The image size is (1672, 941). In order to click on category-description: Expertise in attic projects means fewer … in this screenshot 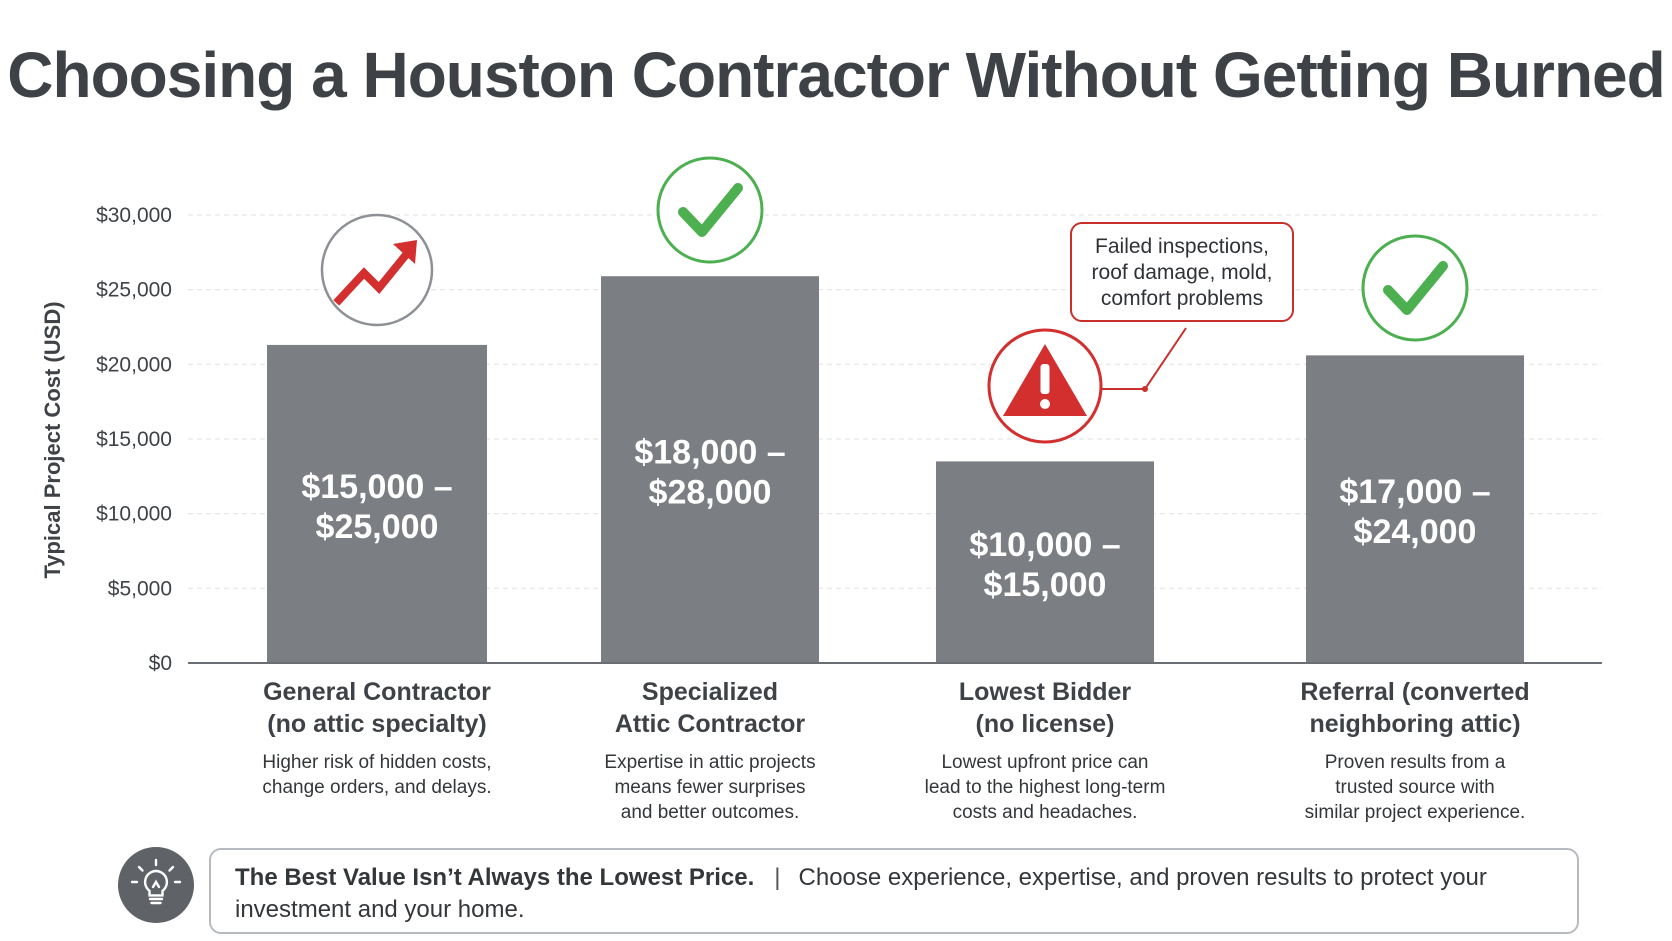, I will do `click(710, 787)`.